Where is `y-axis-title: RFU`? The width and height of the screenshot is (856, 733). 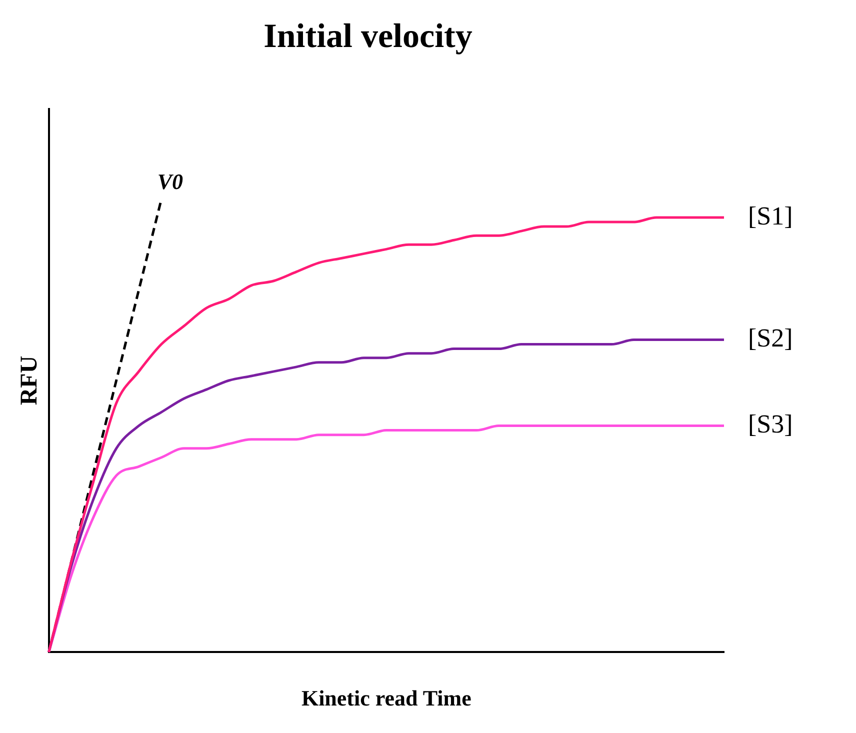
y-axis-title: RFU is located at coordinates (29, 381).